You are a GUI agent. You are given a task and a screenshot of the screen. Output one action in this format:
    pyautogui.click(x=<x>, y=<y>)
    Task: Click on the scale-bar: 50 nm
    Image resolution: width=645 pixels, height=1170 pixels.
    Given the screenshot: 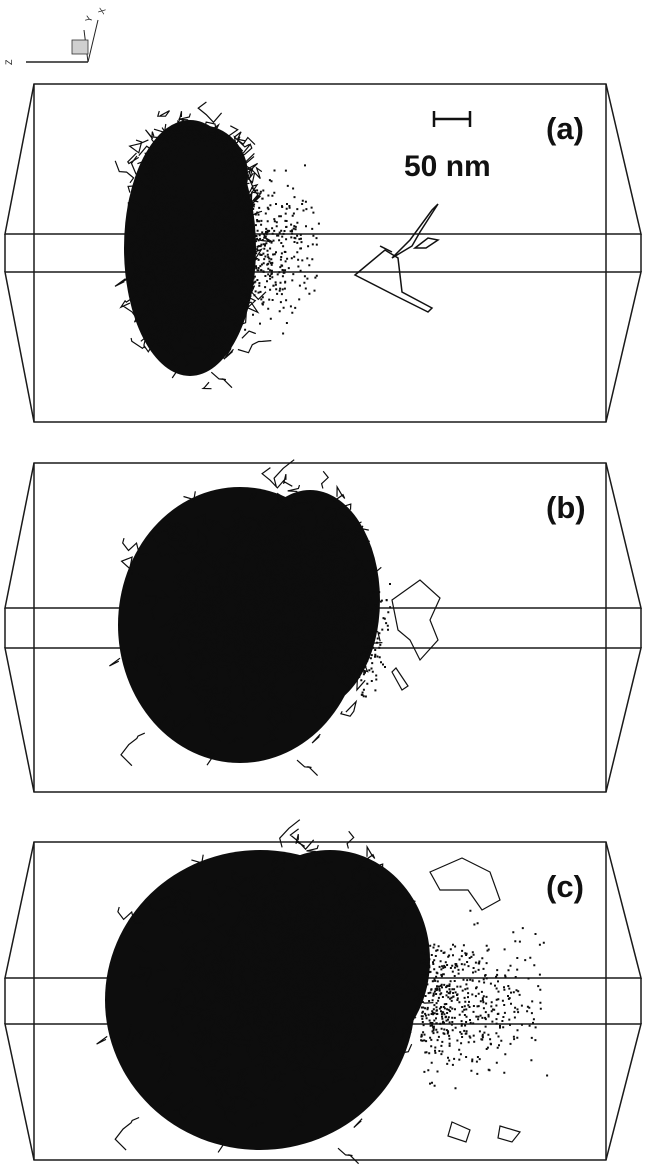 What is the action you would take?
    pyautogui.click(x=447, y=147)
    